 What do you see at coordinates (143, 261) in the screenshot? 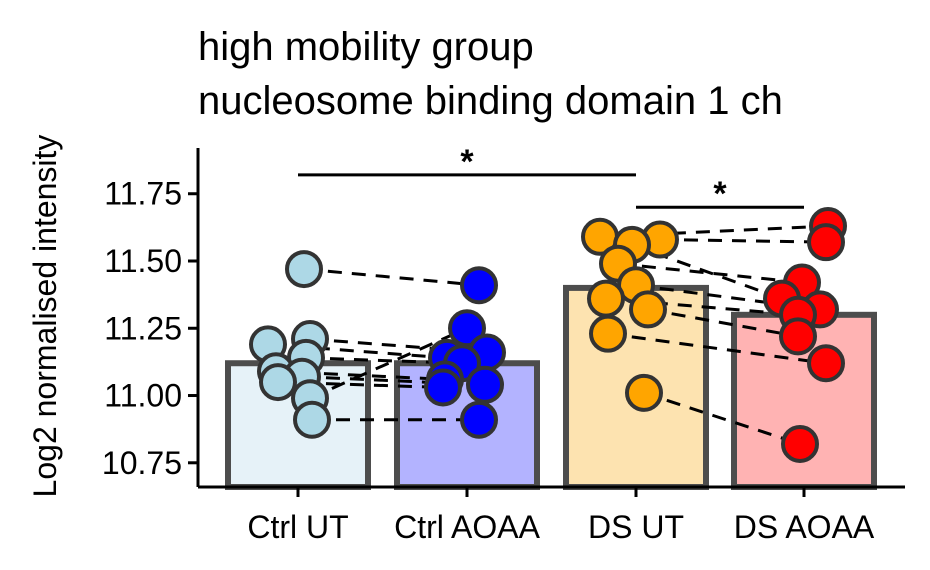
I see `y-tick-label: 11.50` at bounding box center [143, 261].